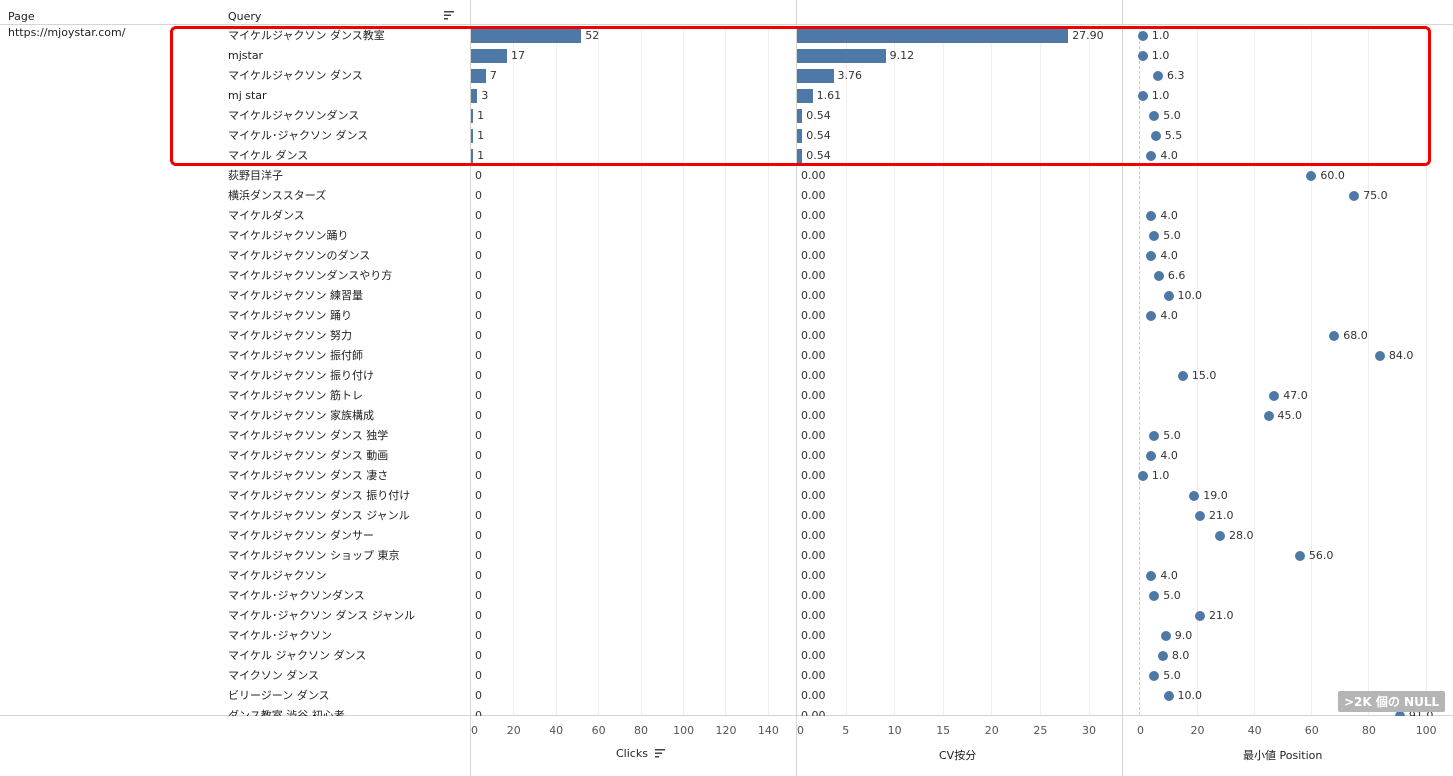 Image resolution: width=1453 pixels, height=776 pixels. I want to click on query-label: mj star, so click(247, 95).